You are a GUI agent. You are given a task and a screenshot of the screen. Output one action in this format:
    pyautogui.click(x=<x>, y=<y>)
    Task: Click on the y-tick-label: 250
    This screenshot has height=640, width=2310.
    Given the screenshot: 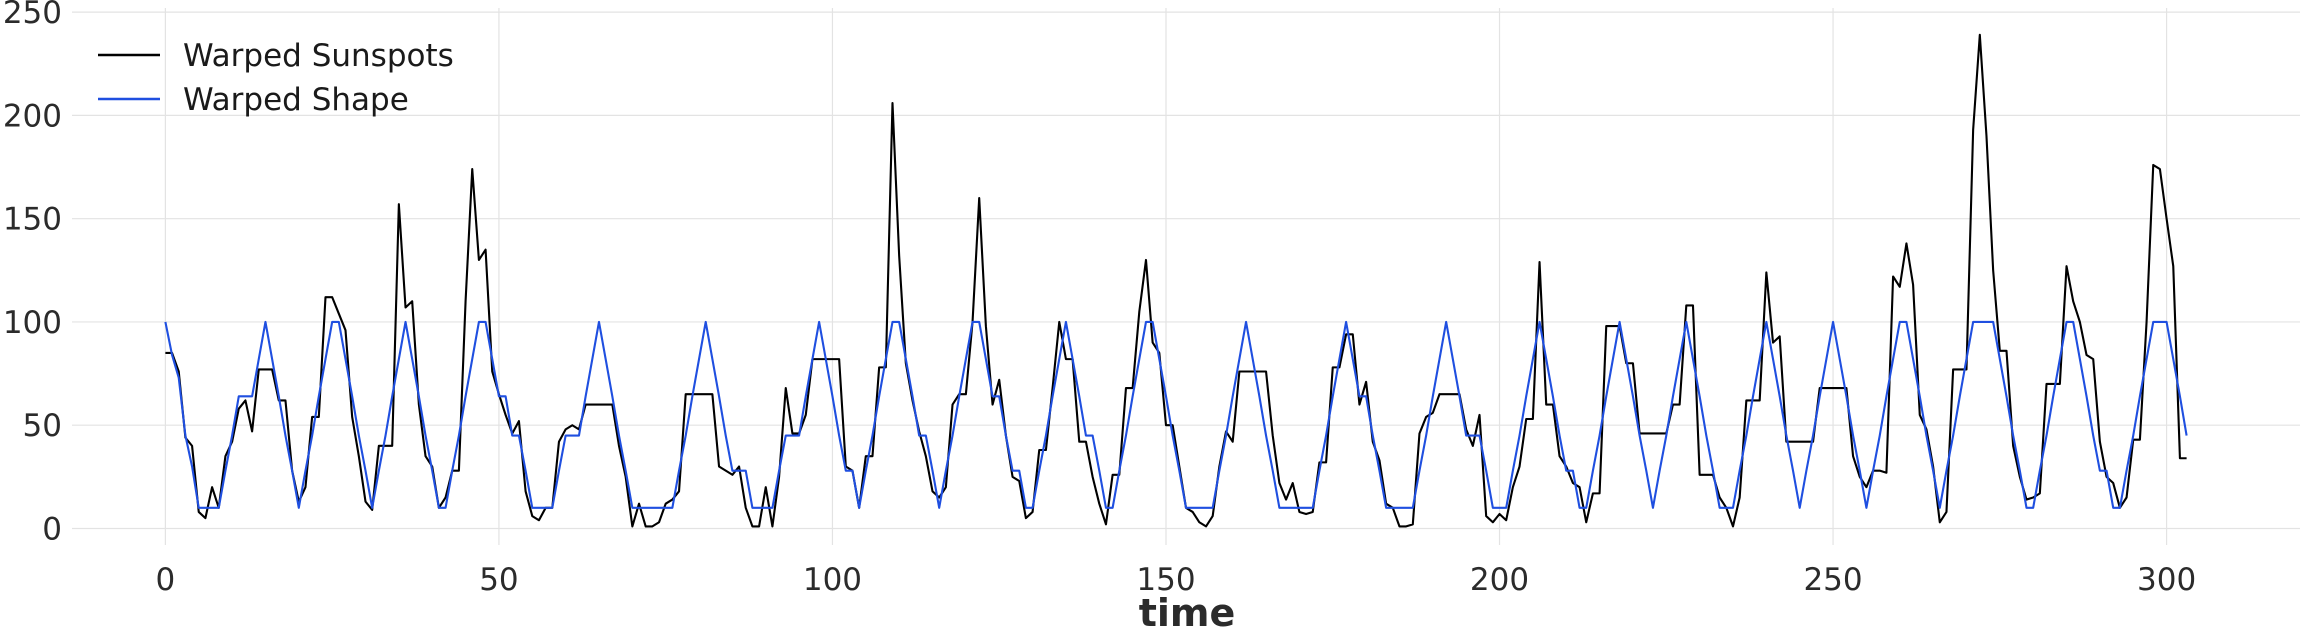 What is the action you would take?
    pyautogui.click(x=32, y=15)
    